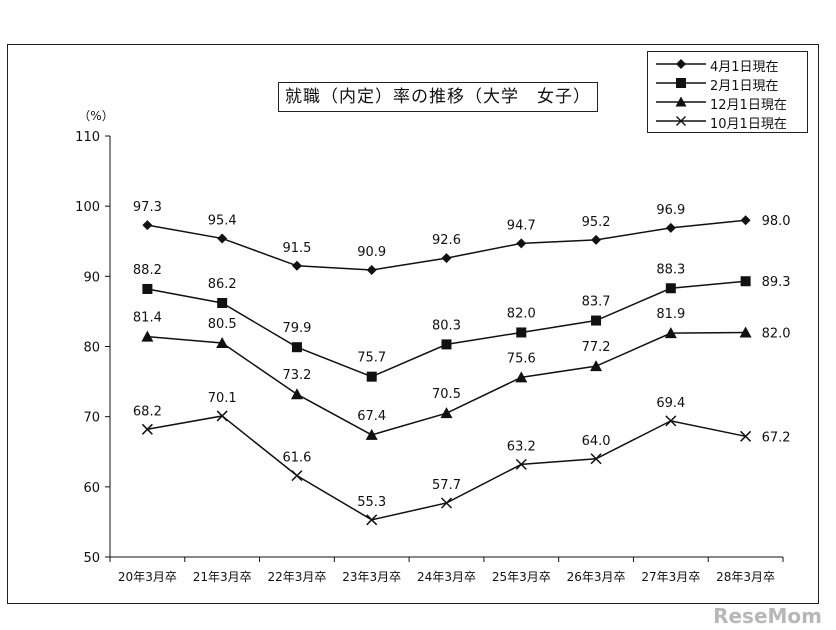 Image resolution: width=836 pixels, height=630 pixels. Describe the element at coordinates (670, 314) in the screenshot. I see `data-label: 81.9` at that location.